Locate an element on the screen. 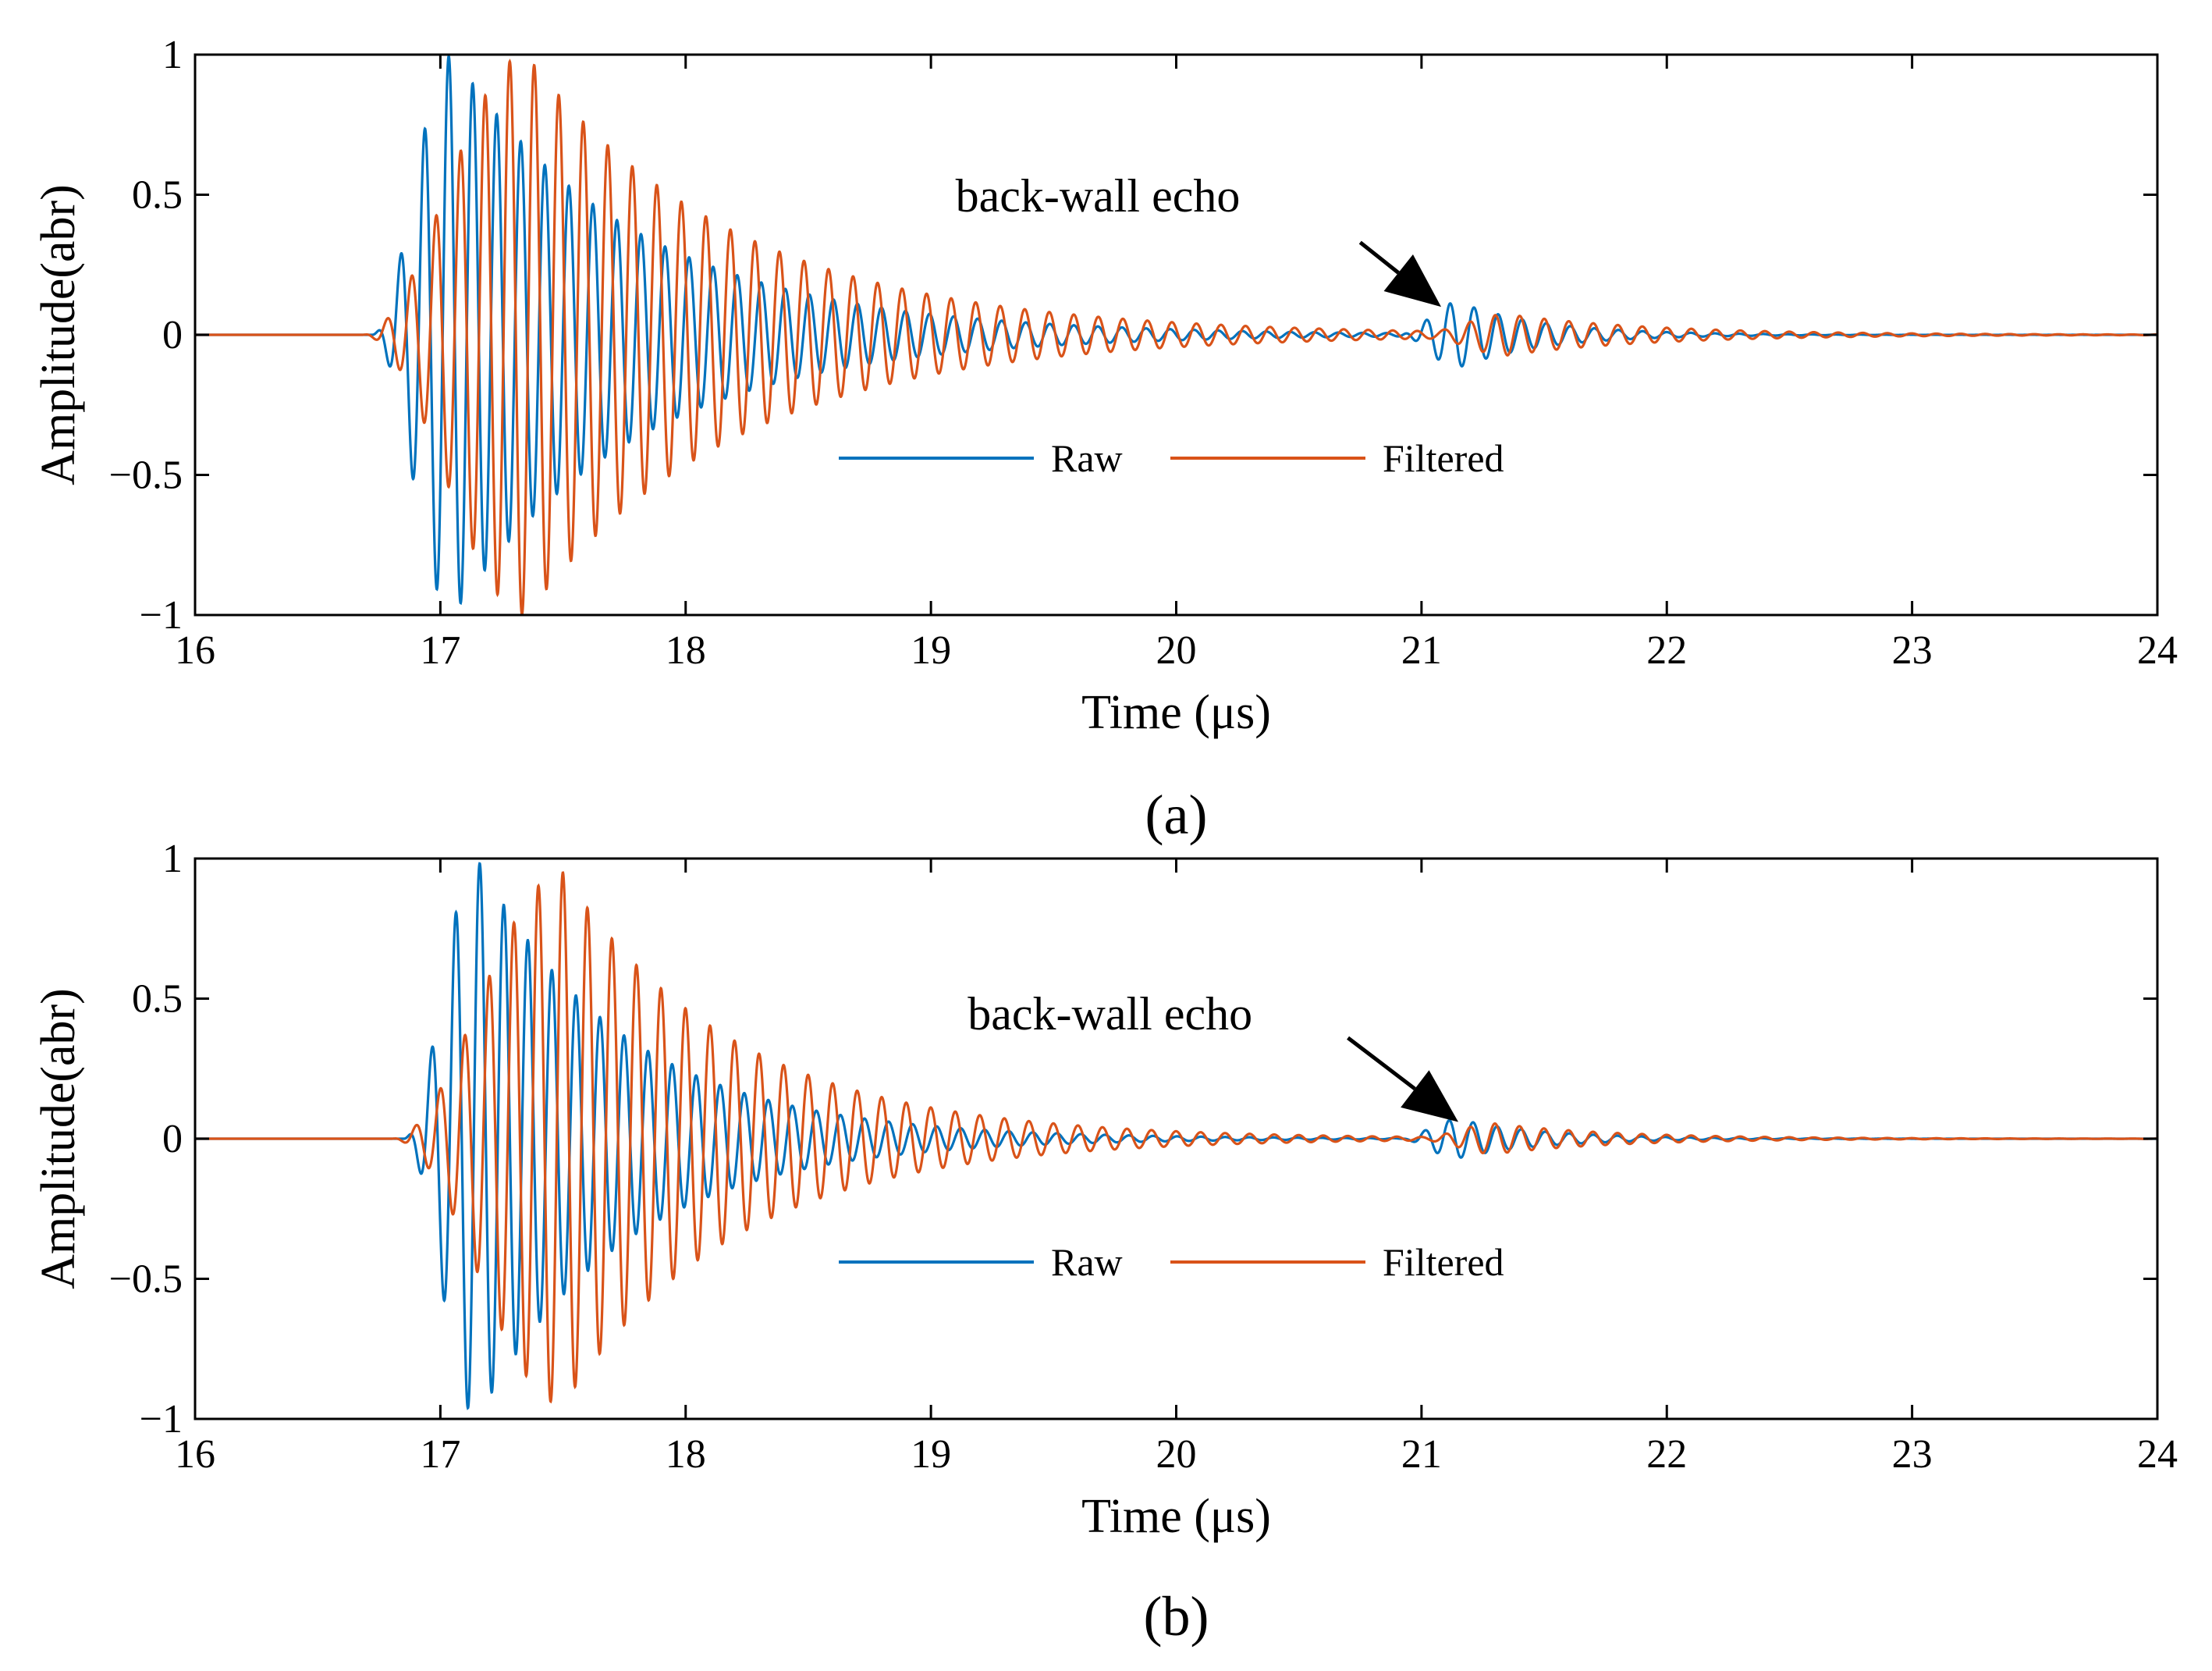  annotation-arrowhead-b is located at coordinates (1430, 1096).